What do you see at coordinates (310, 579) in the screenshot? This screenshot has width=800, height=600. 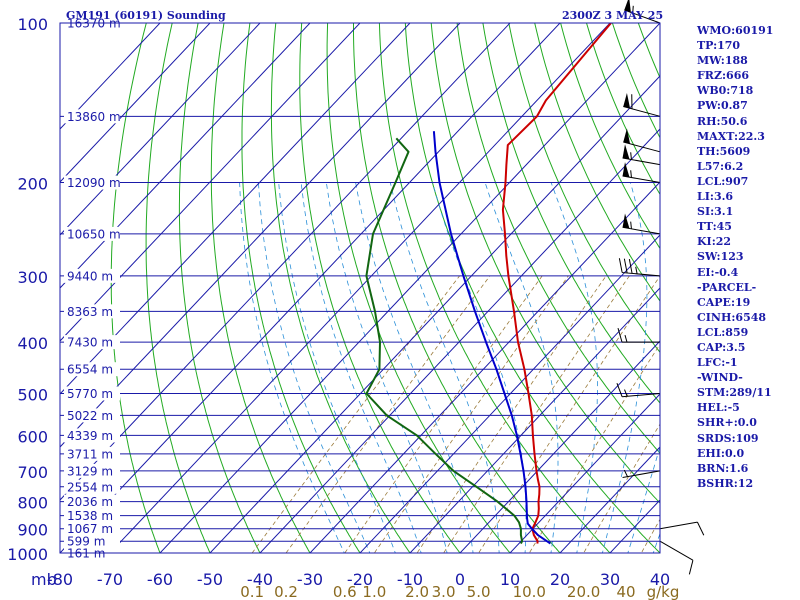 I see `temperature-tick-label: -30` at bounding box center [310, 579].